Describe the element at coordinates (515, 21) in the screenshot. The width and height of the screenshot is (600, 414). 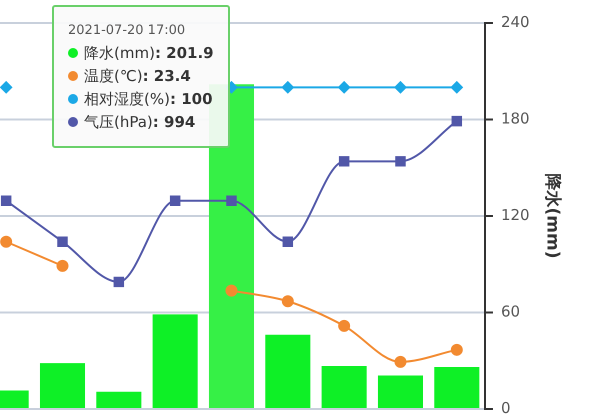
I see `y-tick-label: 240` at that location.